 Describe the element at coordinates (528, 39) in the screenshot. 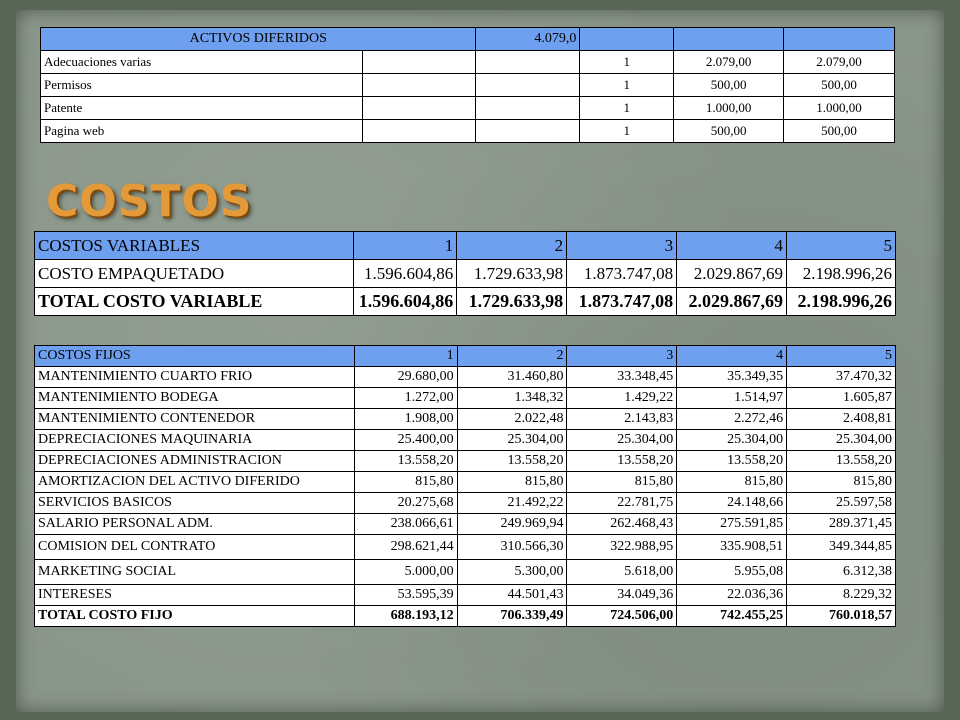

I see `header-total: 4.079,0` at that location.